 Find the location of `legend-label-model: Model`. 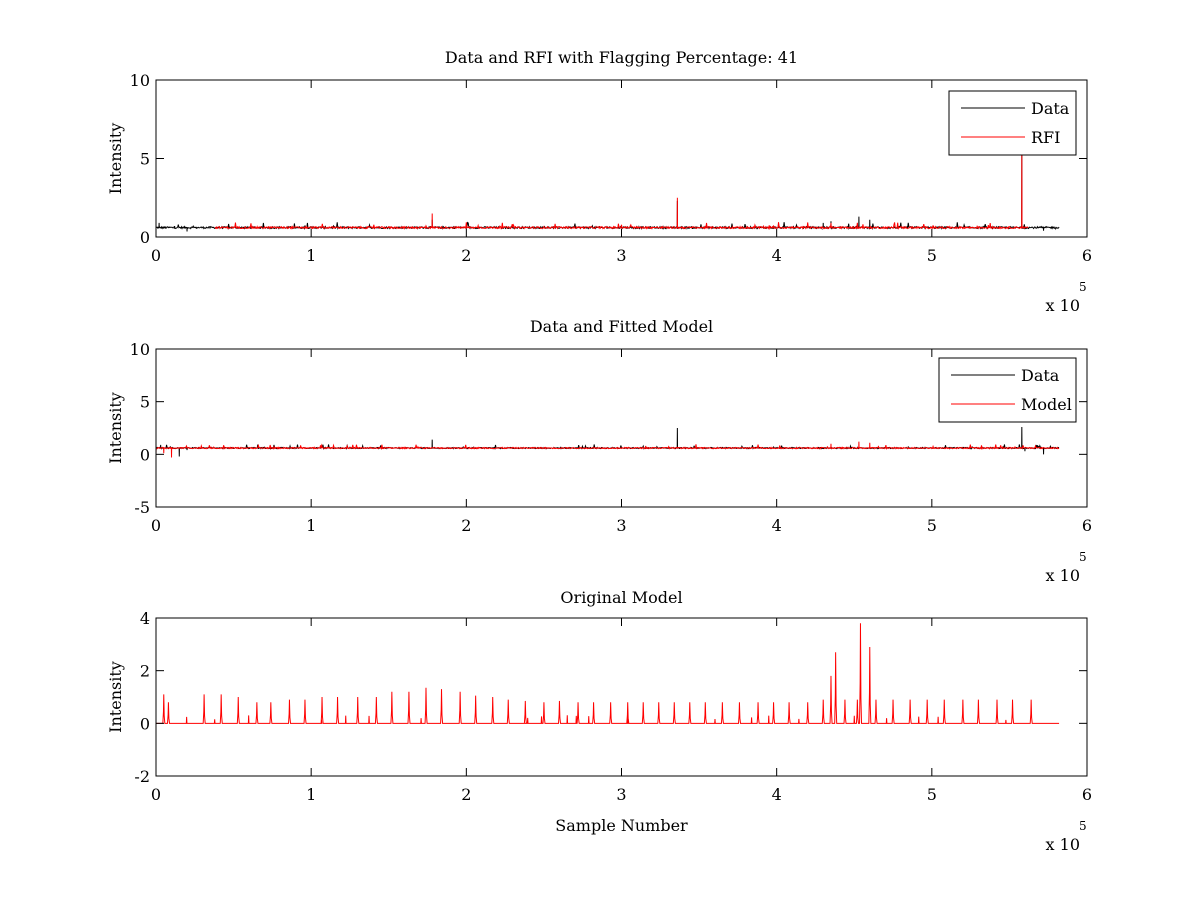

legend-label-model: Model is located at coordinates (1046, 404).